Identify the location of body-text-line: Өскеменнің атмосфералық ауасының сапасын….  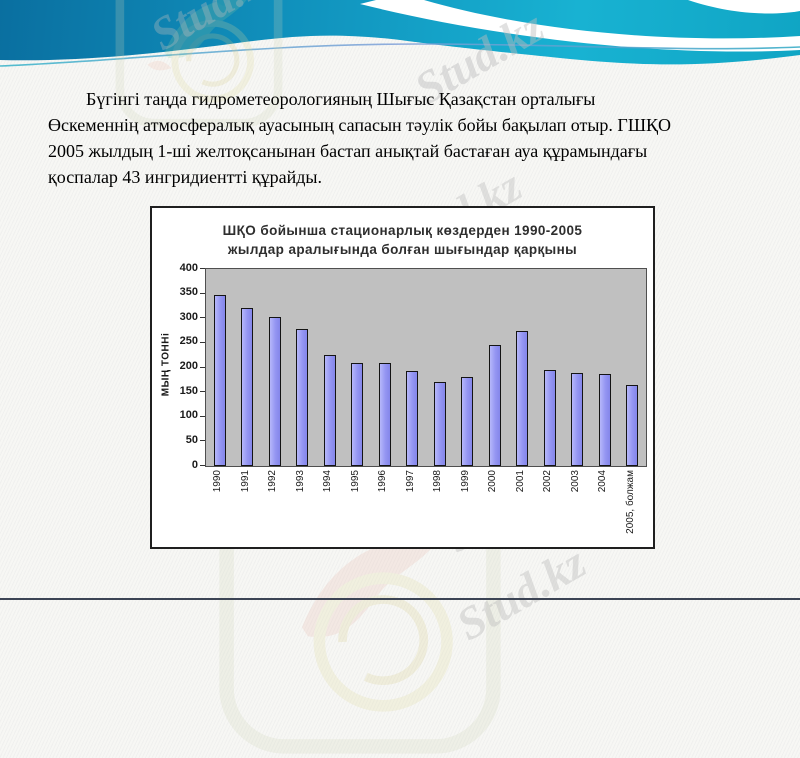
(360, 125).